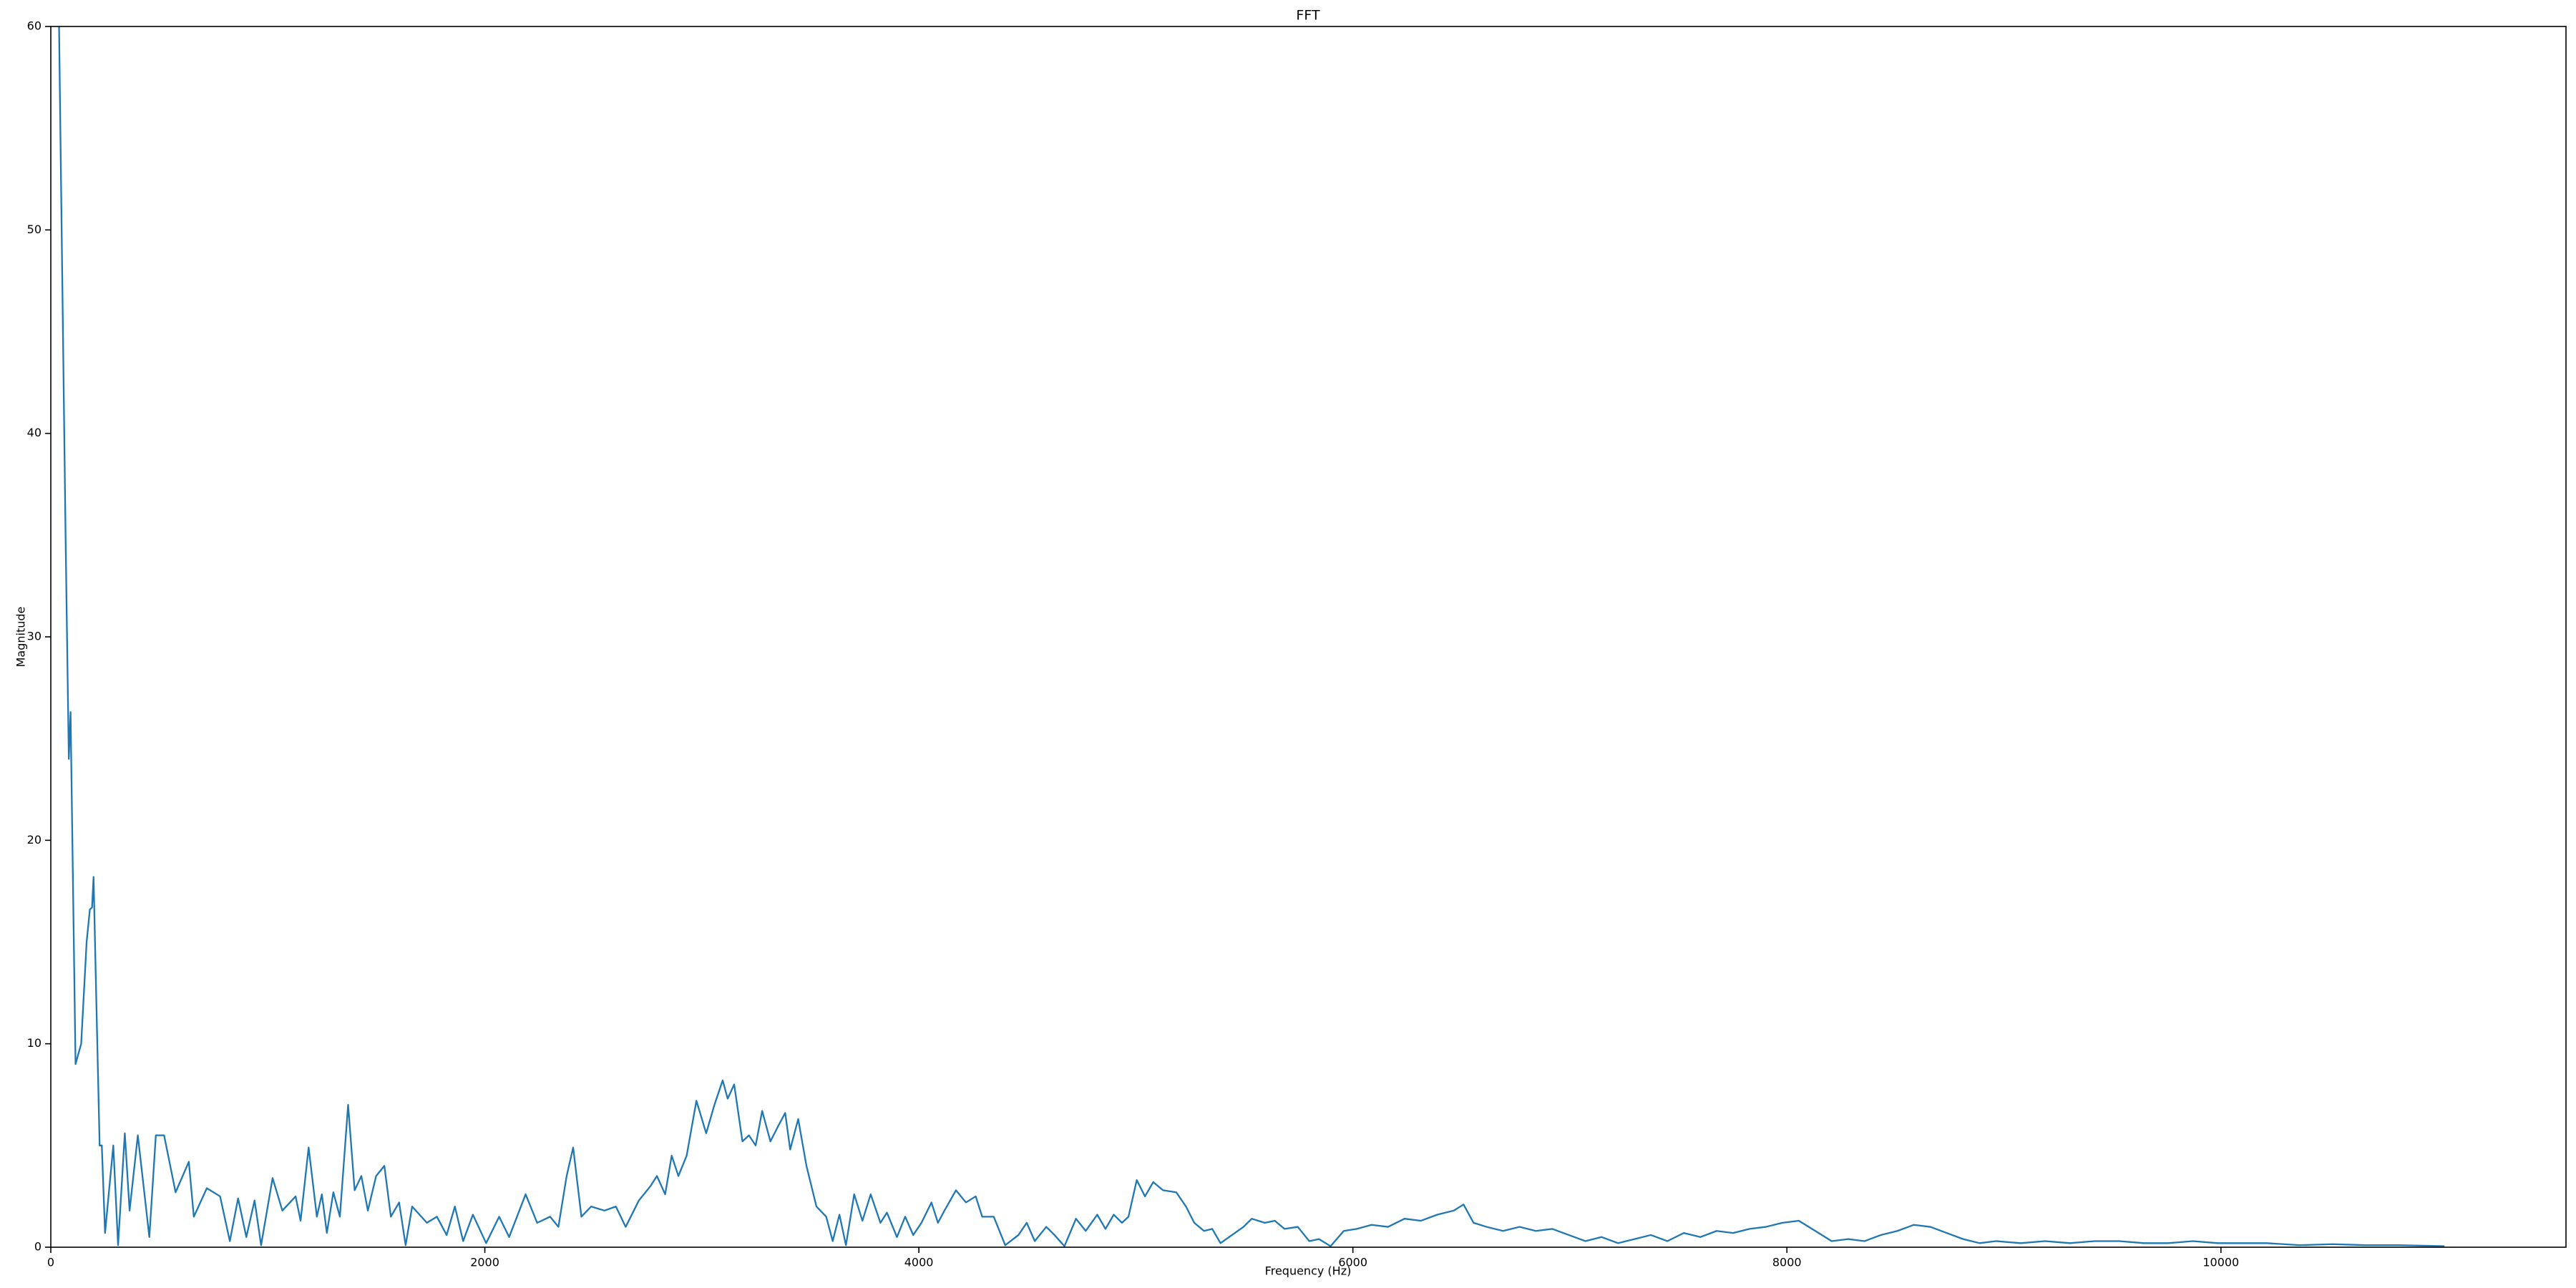 This screenshot has height=1288, width=2576. Describe the element at coordinates (1352, 1262) in the screenshot. I see `x-tick-label: 6000` at that location.